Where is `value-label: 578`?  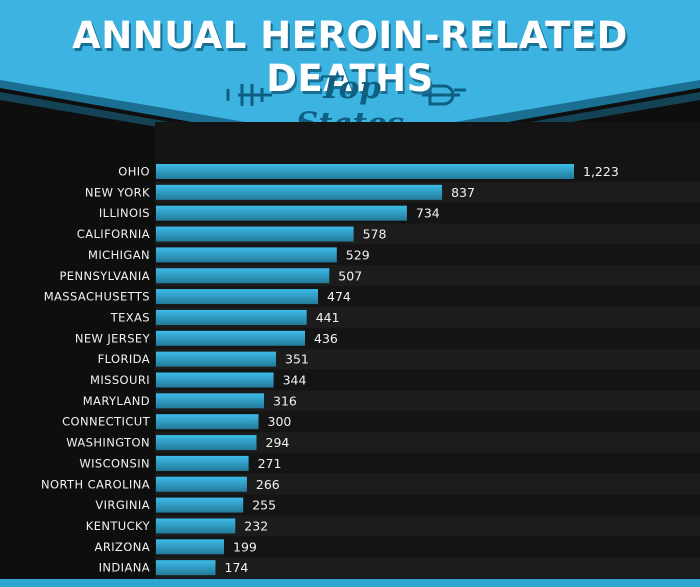
value-label: 578 is located at coordinates (375, 234).